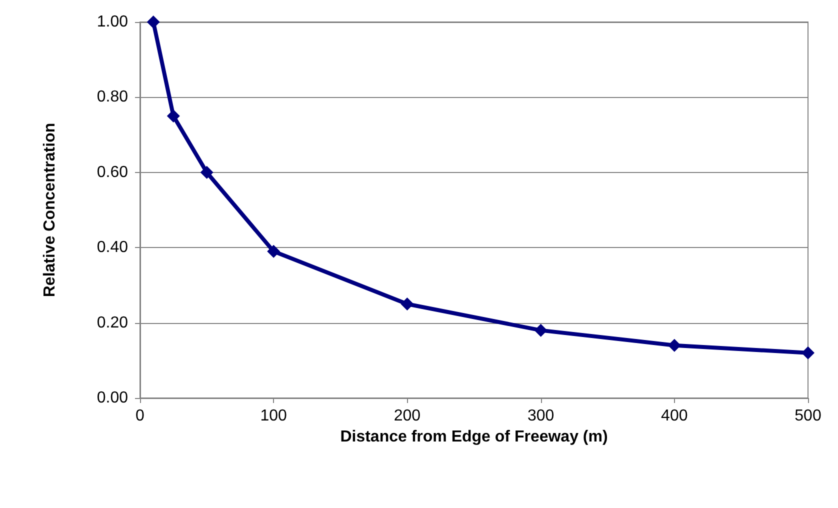 This screenshot has width=838, height=508. Describe the element at coordinates (112, 398) in the screenshot. I see `y-tick-label: 0.00` at that location.